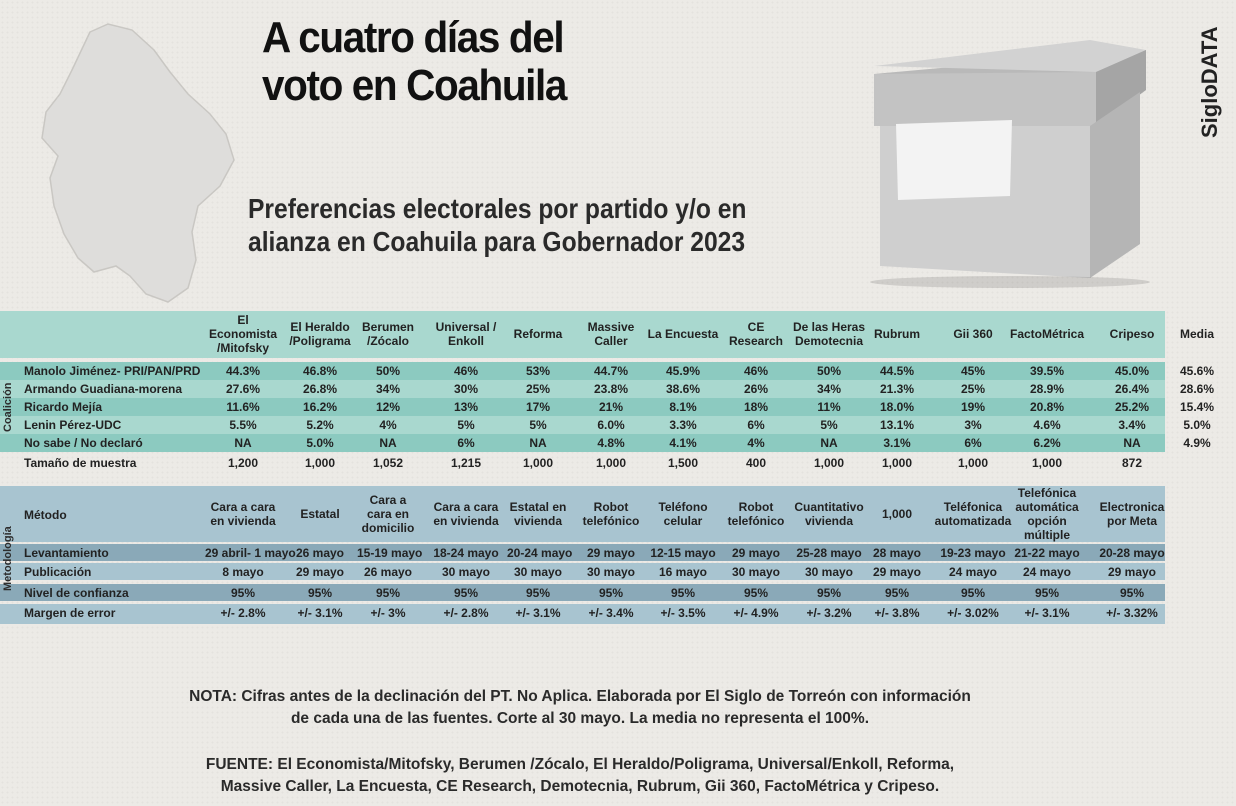 The width and height of the screenshot is (1236, 806). Describe the element at coordinates (538, 389) in the screenshot. I see `table-cell: 25%` at that location.